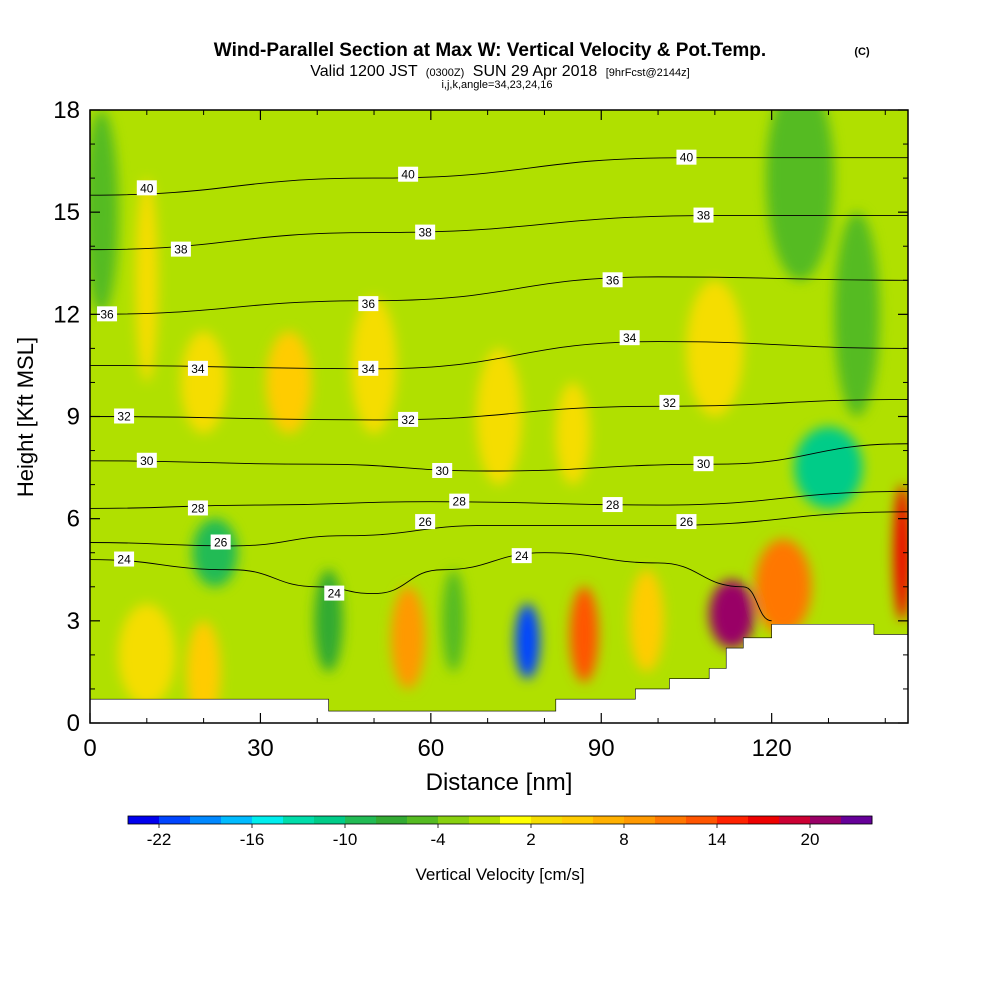  Describe the element at coordinates (66, 110) in the screenshot. I see `y-tick-label: 18` at that location.